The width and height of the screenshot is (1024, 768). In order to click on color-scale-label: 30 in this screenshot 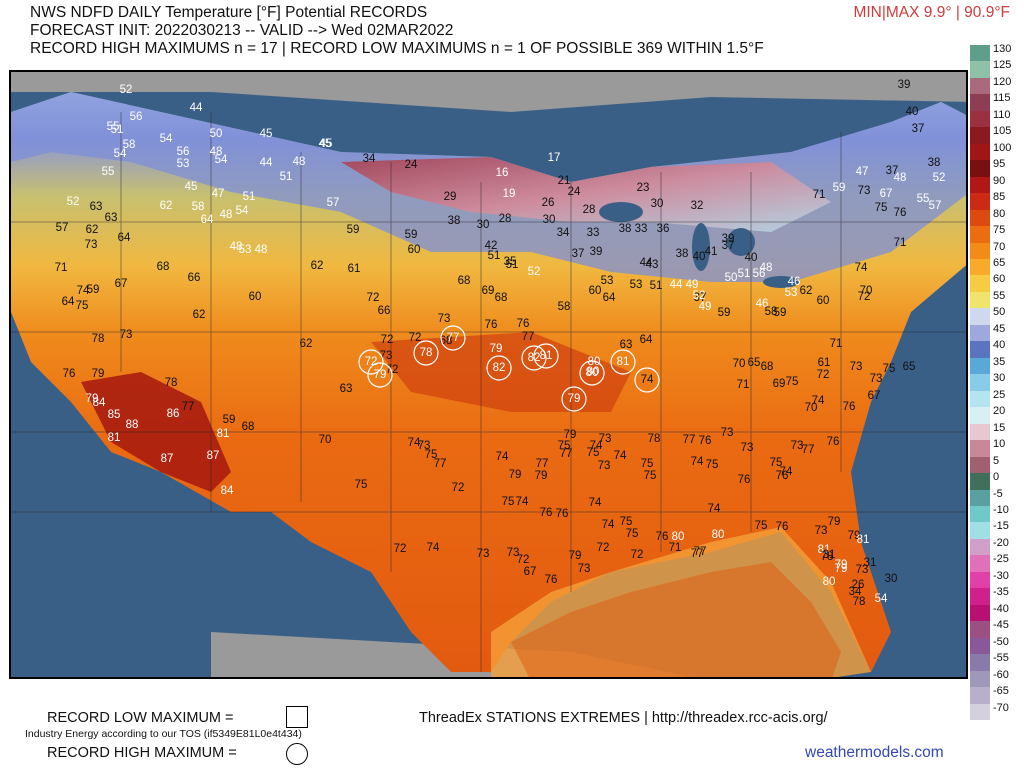, I will do `click(999, 378)`.